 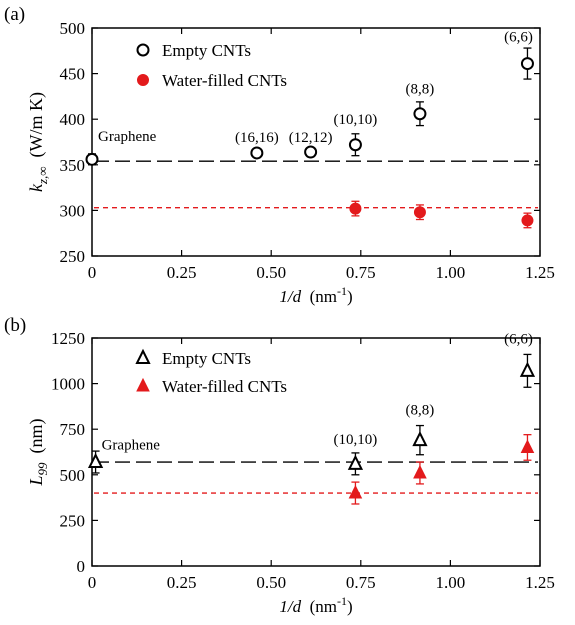 I want to click on y-axis-label: L99 (nm), so click(x=38, y=452).